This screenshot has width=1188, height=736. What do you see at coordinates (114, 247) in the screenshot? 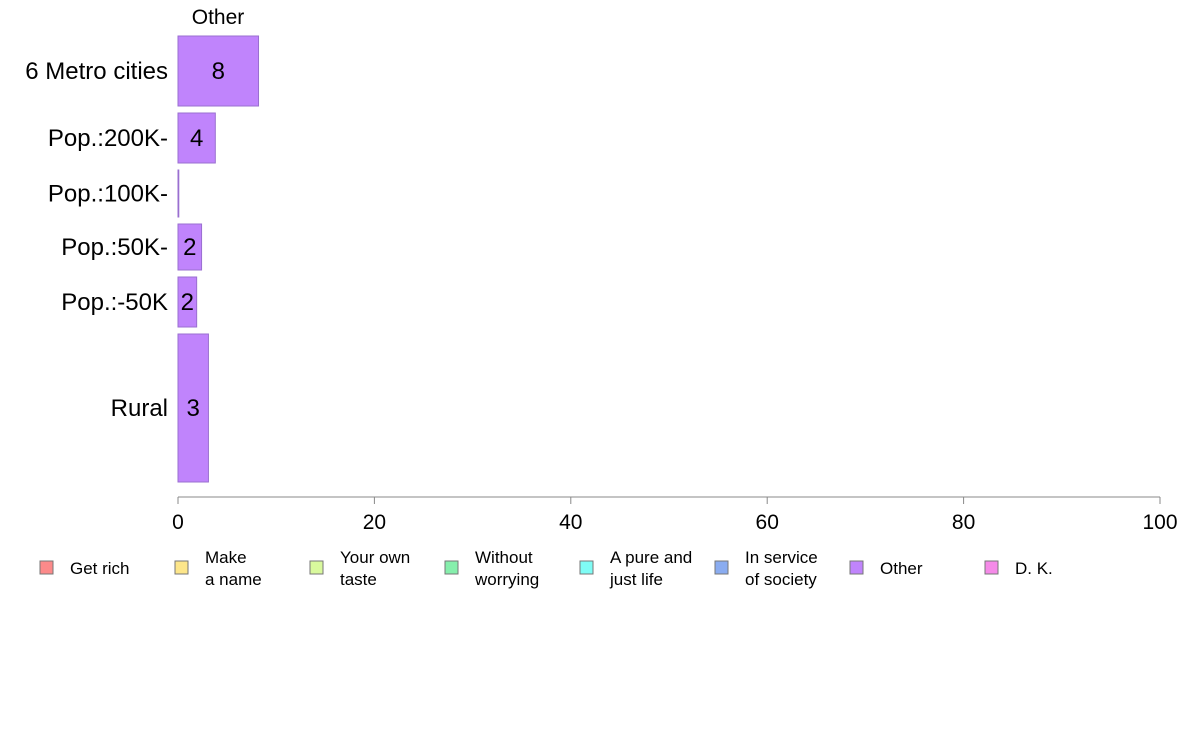
I see `category-label: Pop.:50K-` at bounding box center [114, 247].